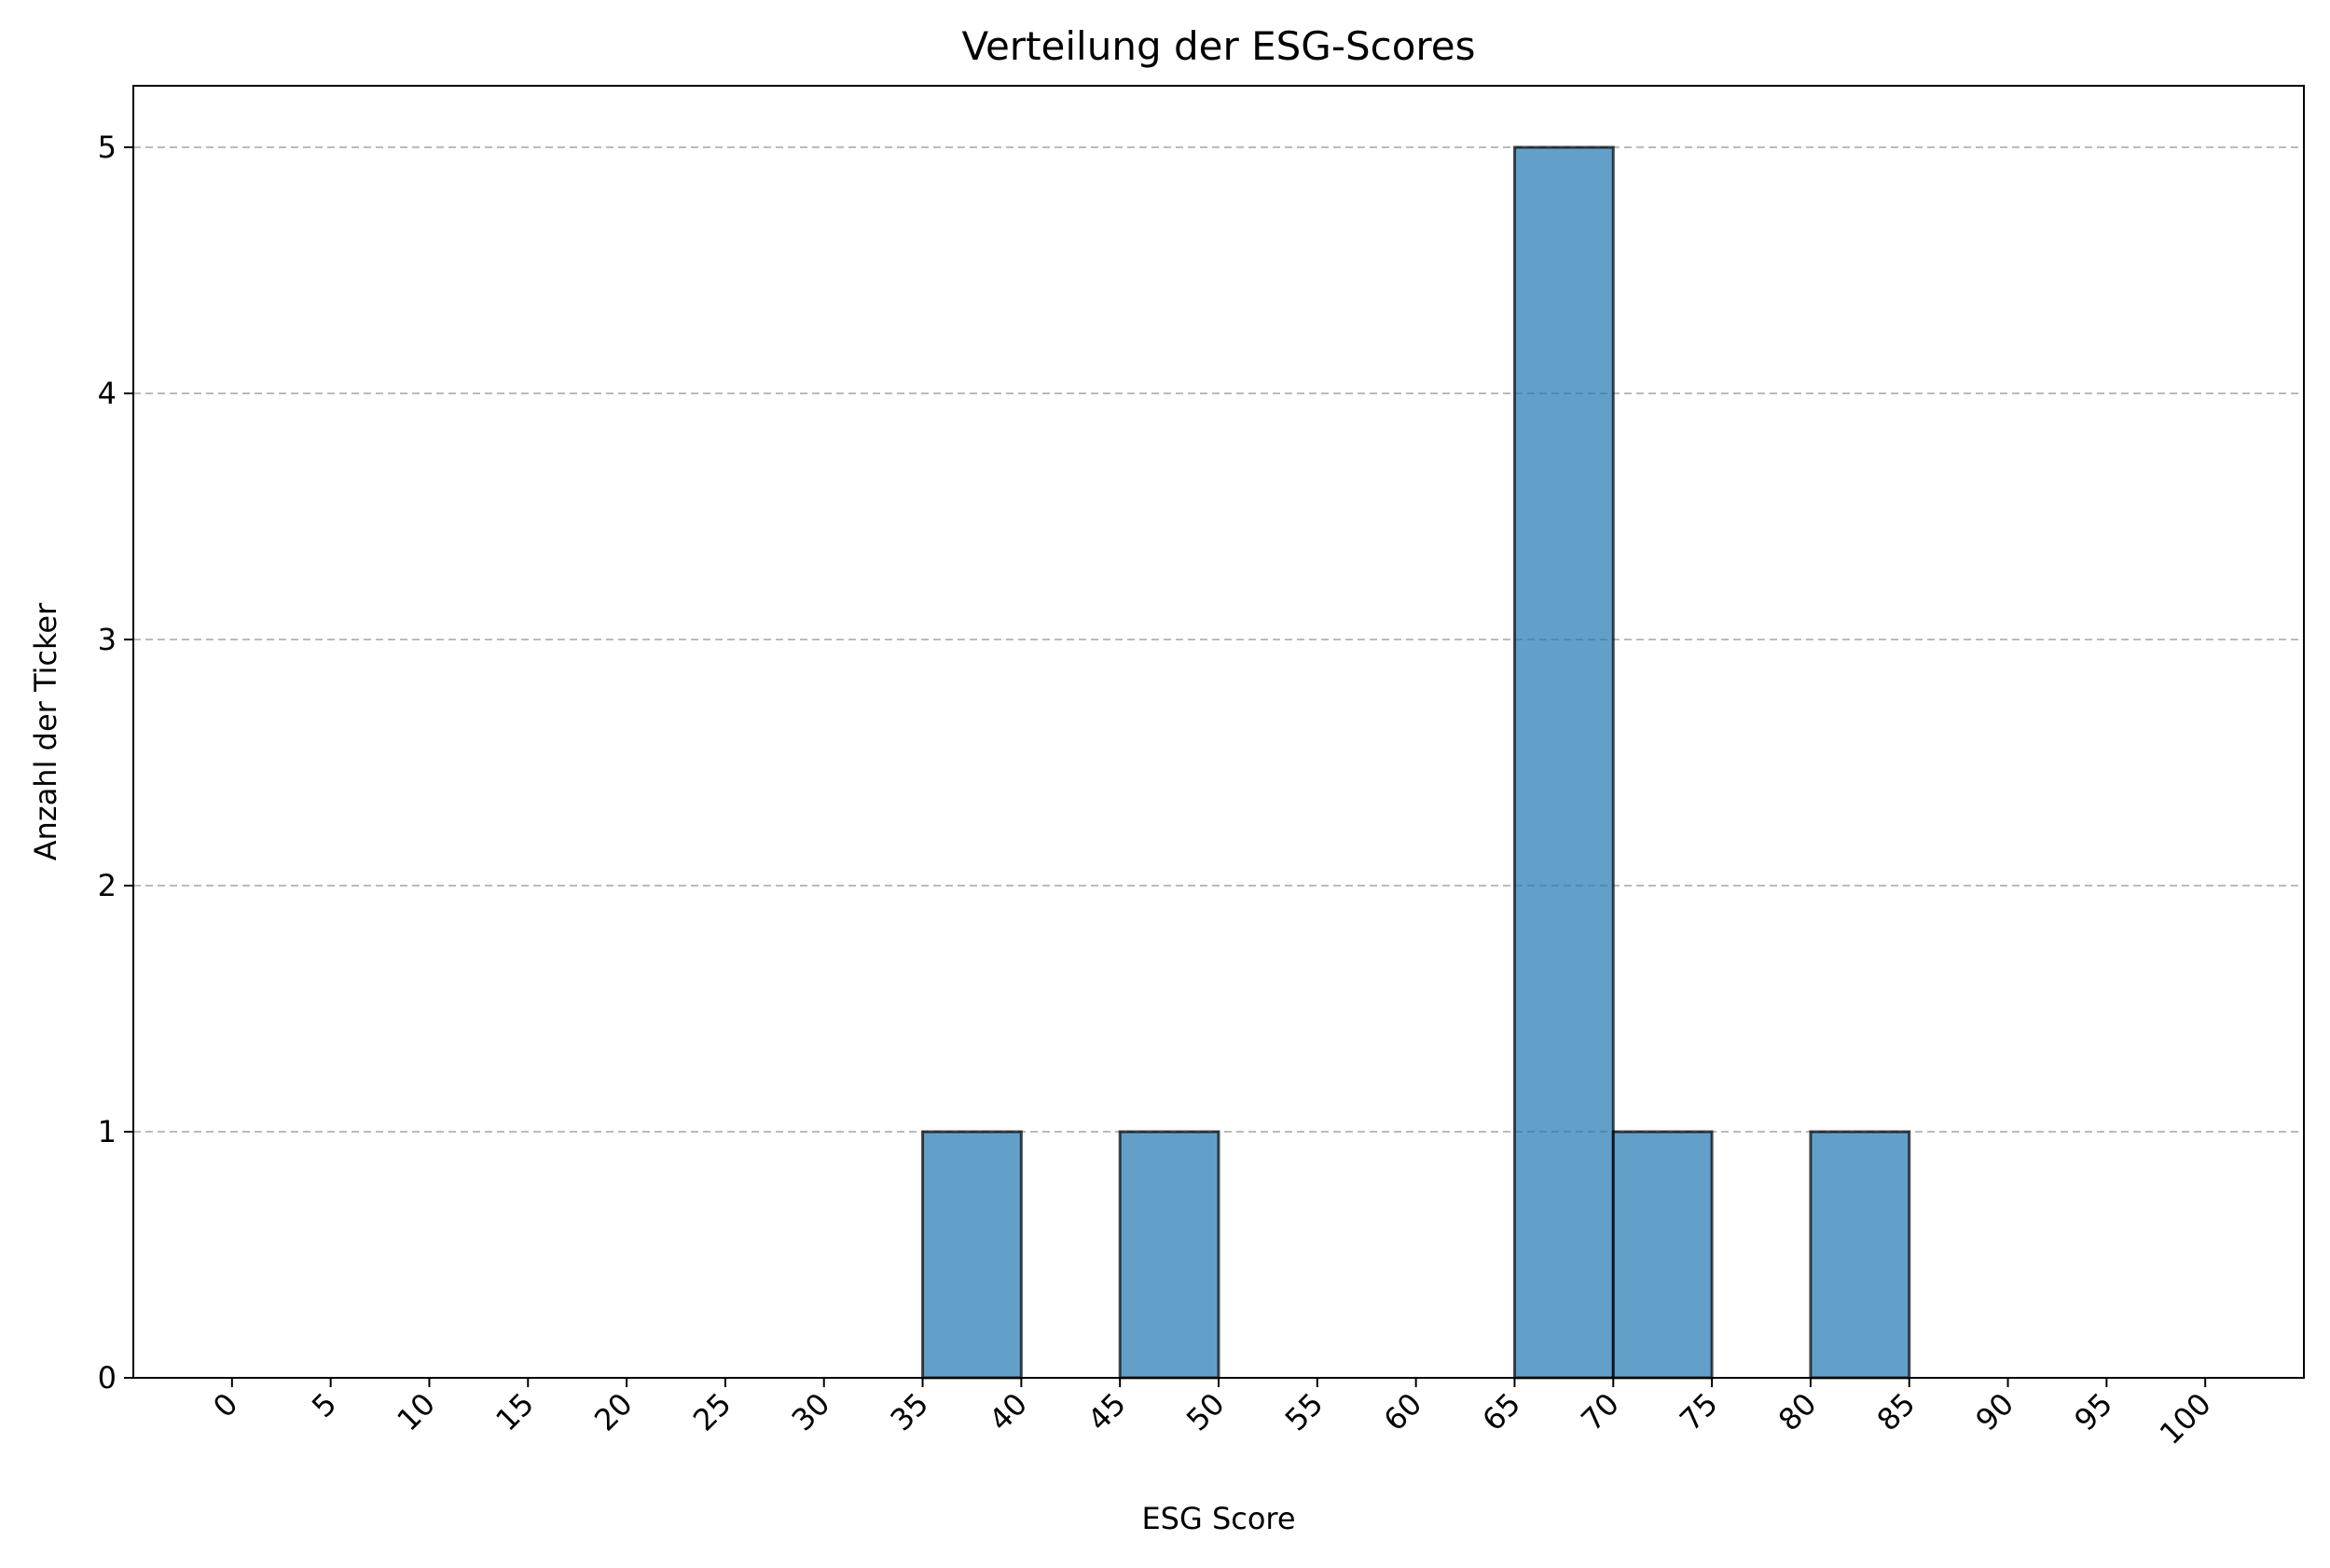  I want to click on y-tick-label: 3, so click(107, 639).